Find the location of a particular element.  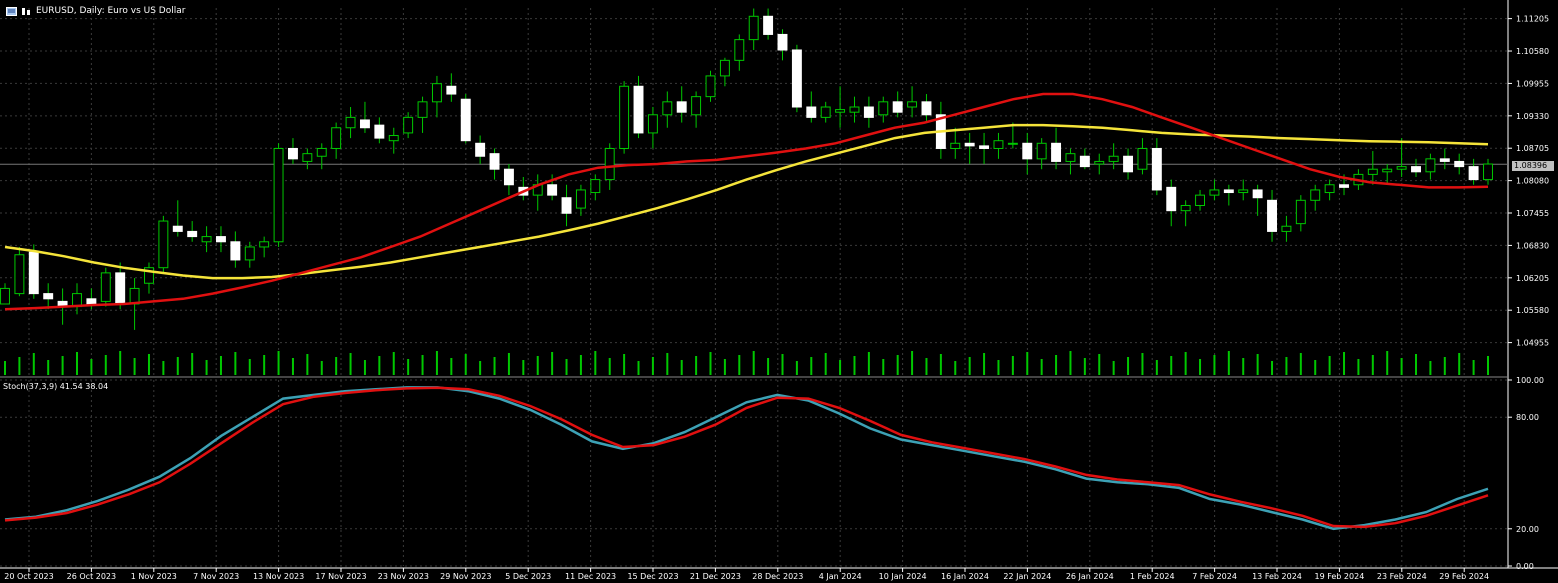

time-tick-label: 29 Feb 2024 is located at coordinates (1464, 576).